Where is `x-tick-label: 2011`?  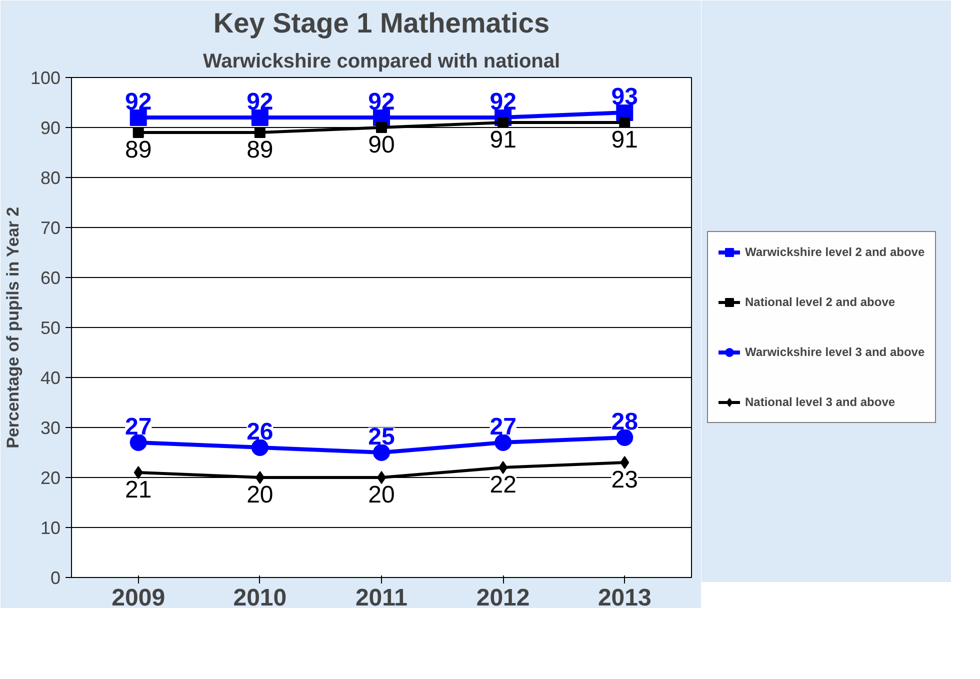
x-tick-label: 2011 is located at coordinates (381, 598).